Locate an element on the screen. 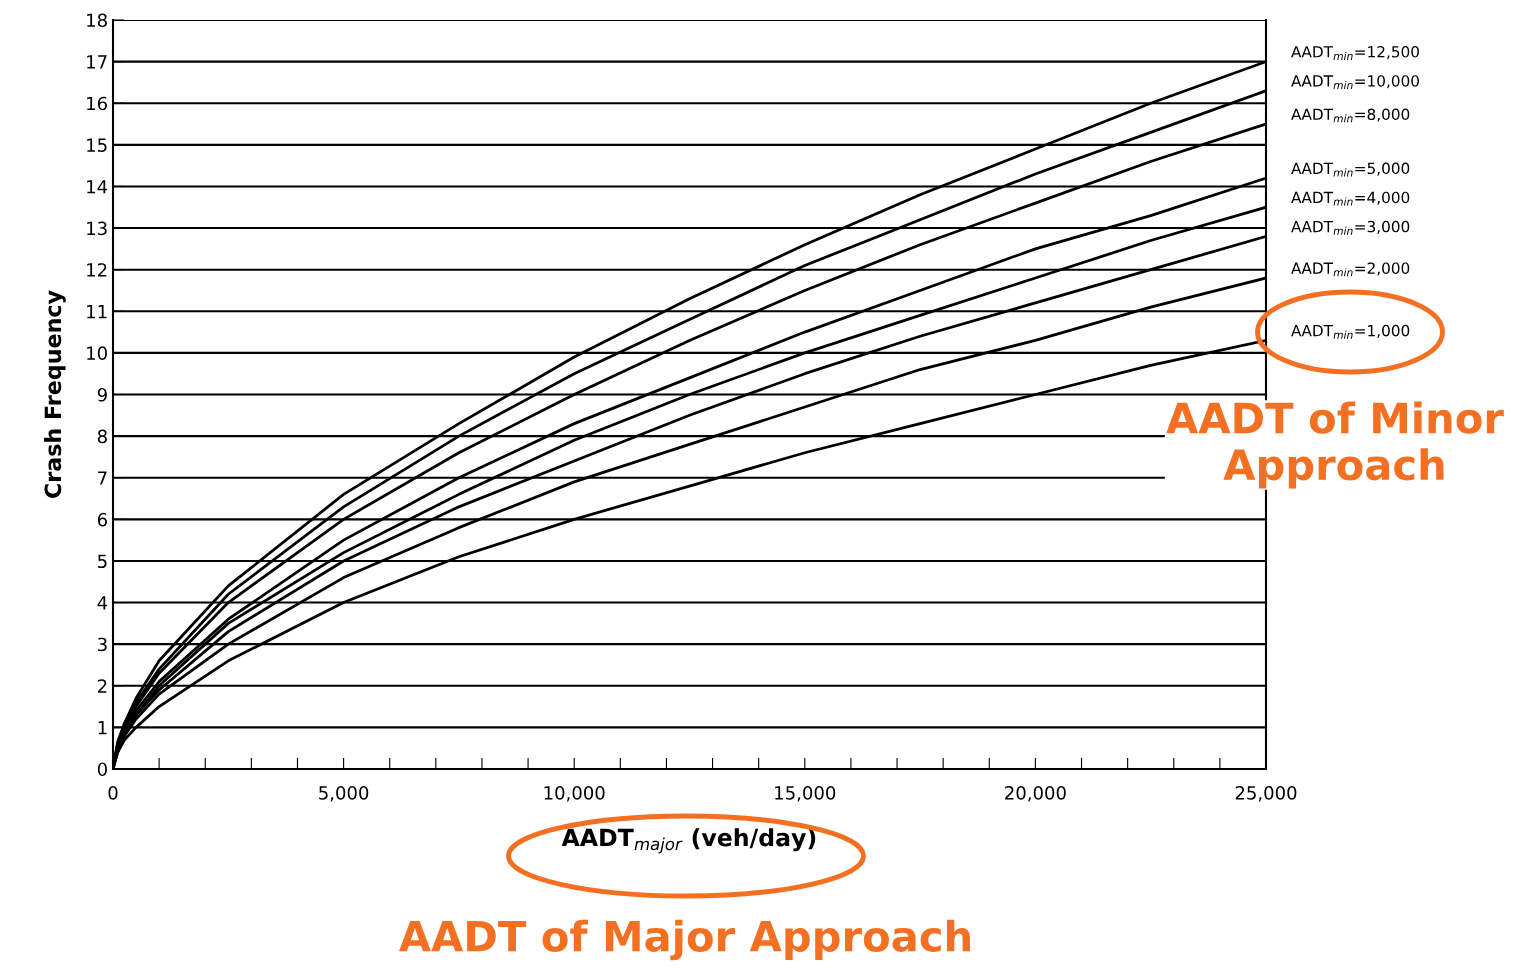 This screenshot has width=1537, height=968. y-tick-label: 2 is located at coordinates (102, 686).